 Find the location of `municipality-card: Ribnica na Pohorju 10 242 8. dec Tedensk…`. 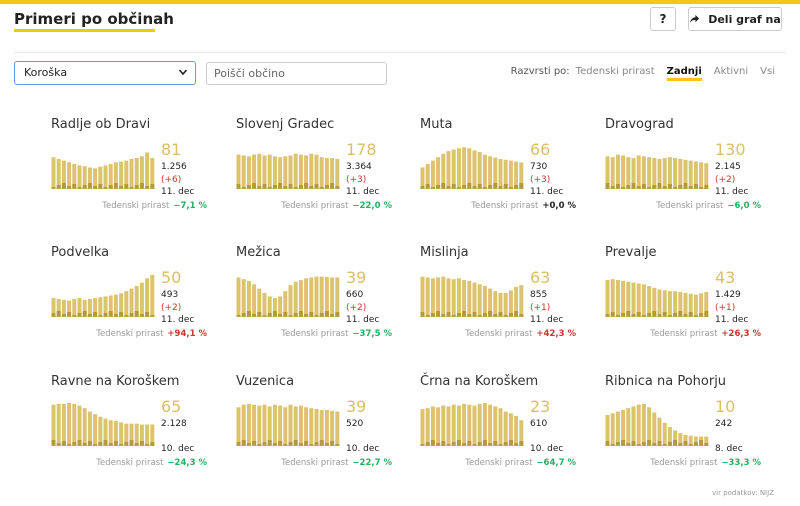

municipality-card: Ribnica na Pohorju 10 242 8. dec Tedensk… is located at coordinates (690, 429).